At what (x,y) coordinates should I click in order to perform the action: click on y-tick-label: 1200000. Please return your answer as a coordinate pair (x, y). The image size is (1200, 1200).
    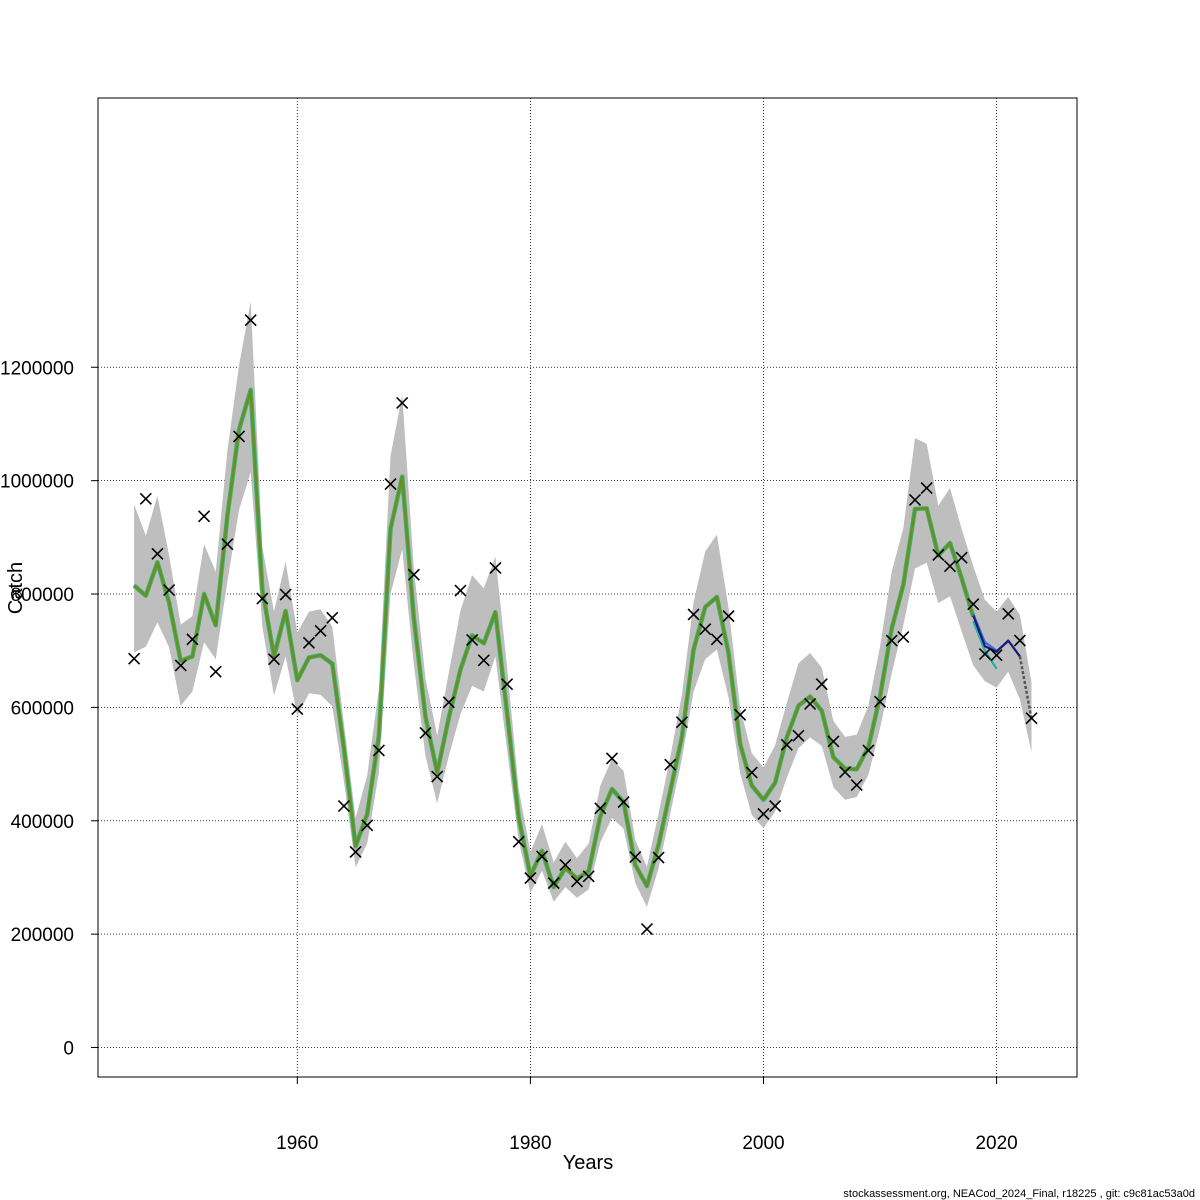
    Looking at the image, I should click on (37, 368).